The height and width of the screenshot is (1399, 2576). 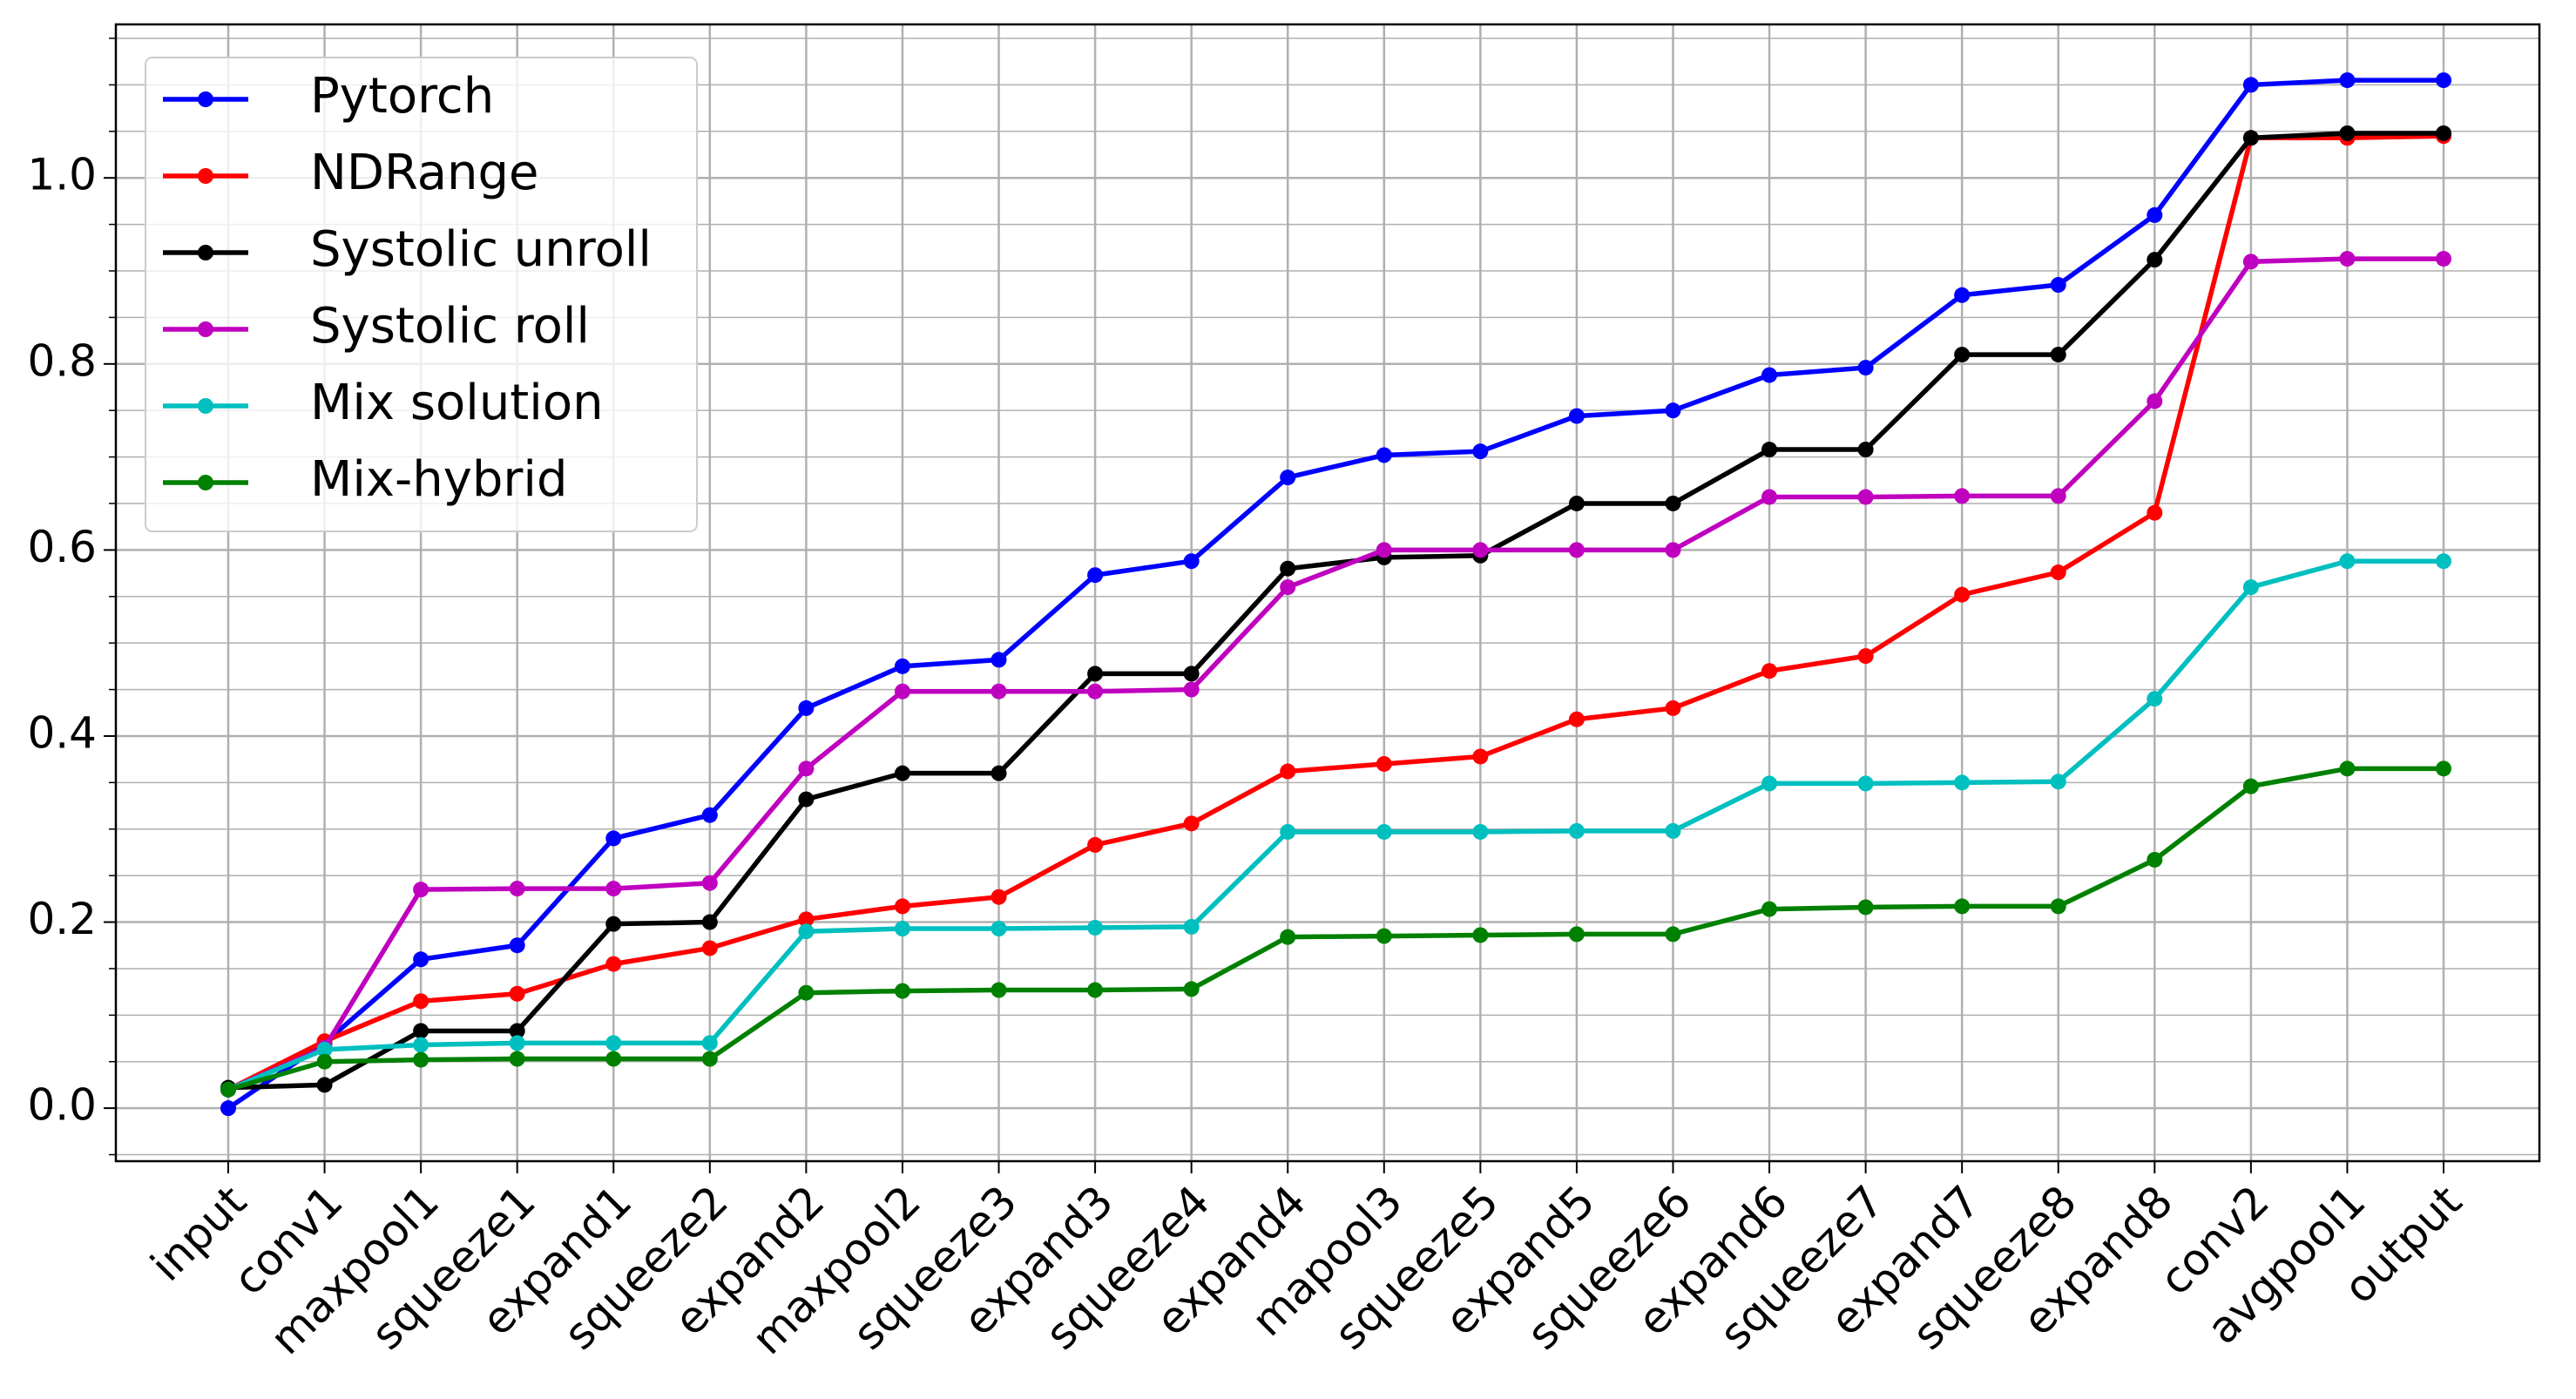 What do you see at coordinates (450, 326) in the screenshot?
I see `legend-label: Systolic roll` at bounding box center [450, 326].